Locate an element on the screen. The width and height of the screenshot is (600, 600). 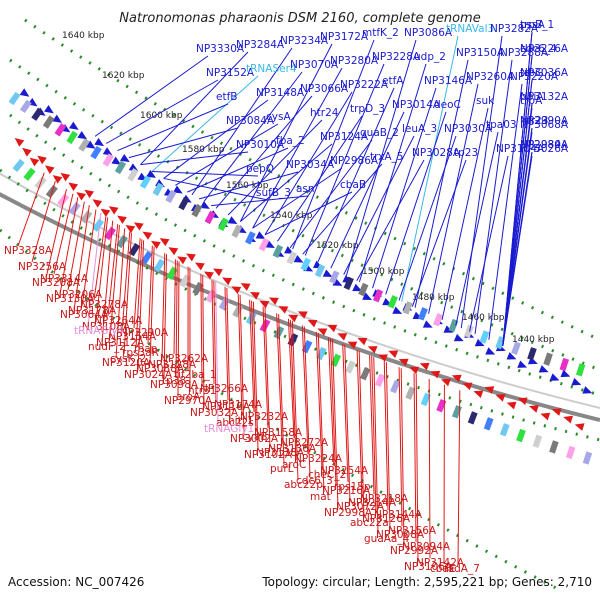
reverse-gene-label: NP2970A is located at coordinates (188, 401).